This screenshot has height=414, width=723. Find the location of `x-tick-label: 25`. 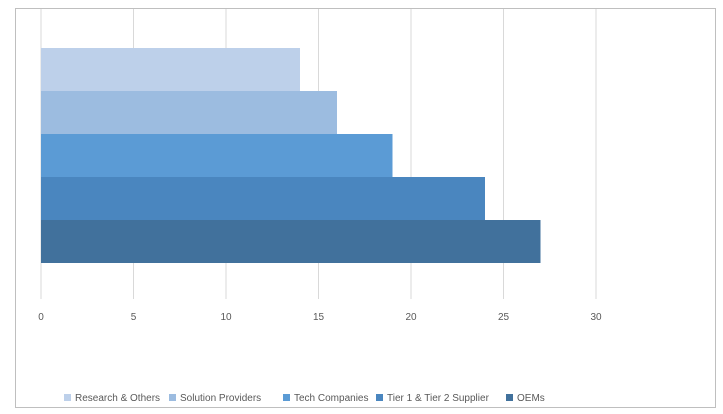

x-tick-label: 25 is located at coordinates (504, 317).